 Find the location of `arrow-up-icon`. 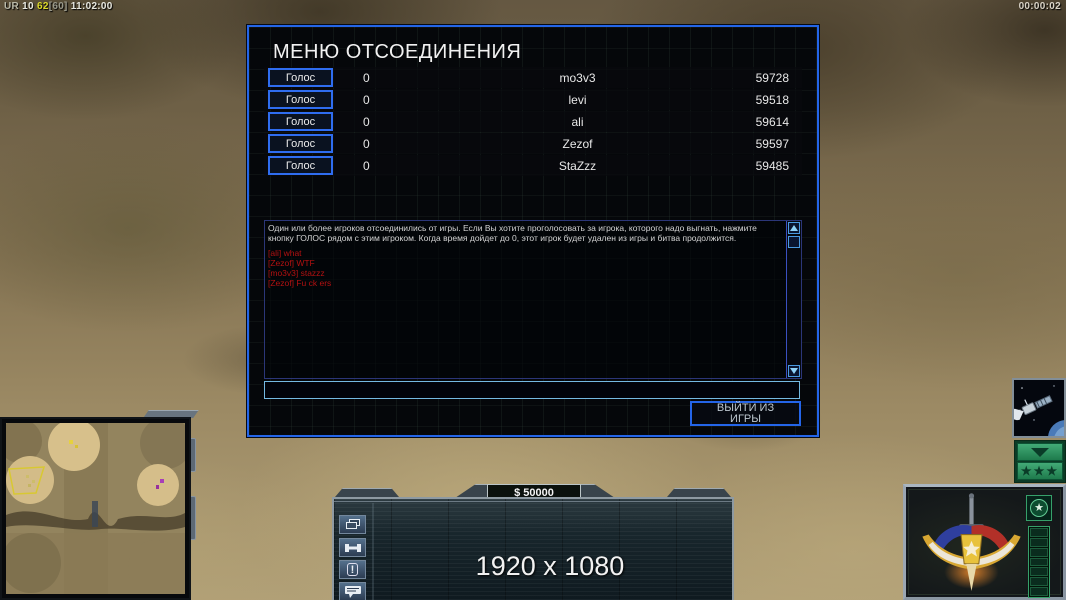

arrow-up-icon is located at coordinates (794, 228).